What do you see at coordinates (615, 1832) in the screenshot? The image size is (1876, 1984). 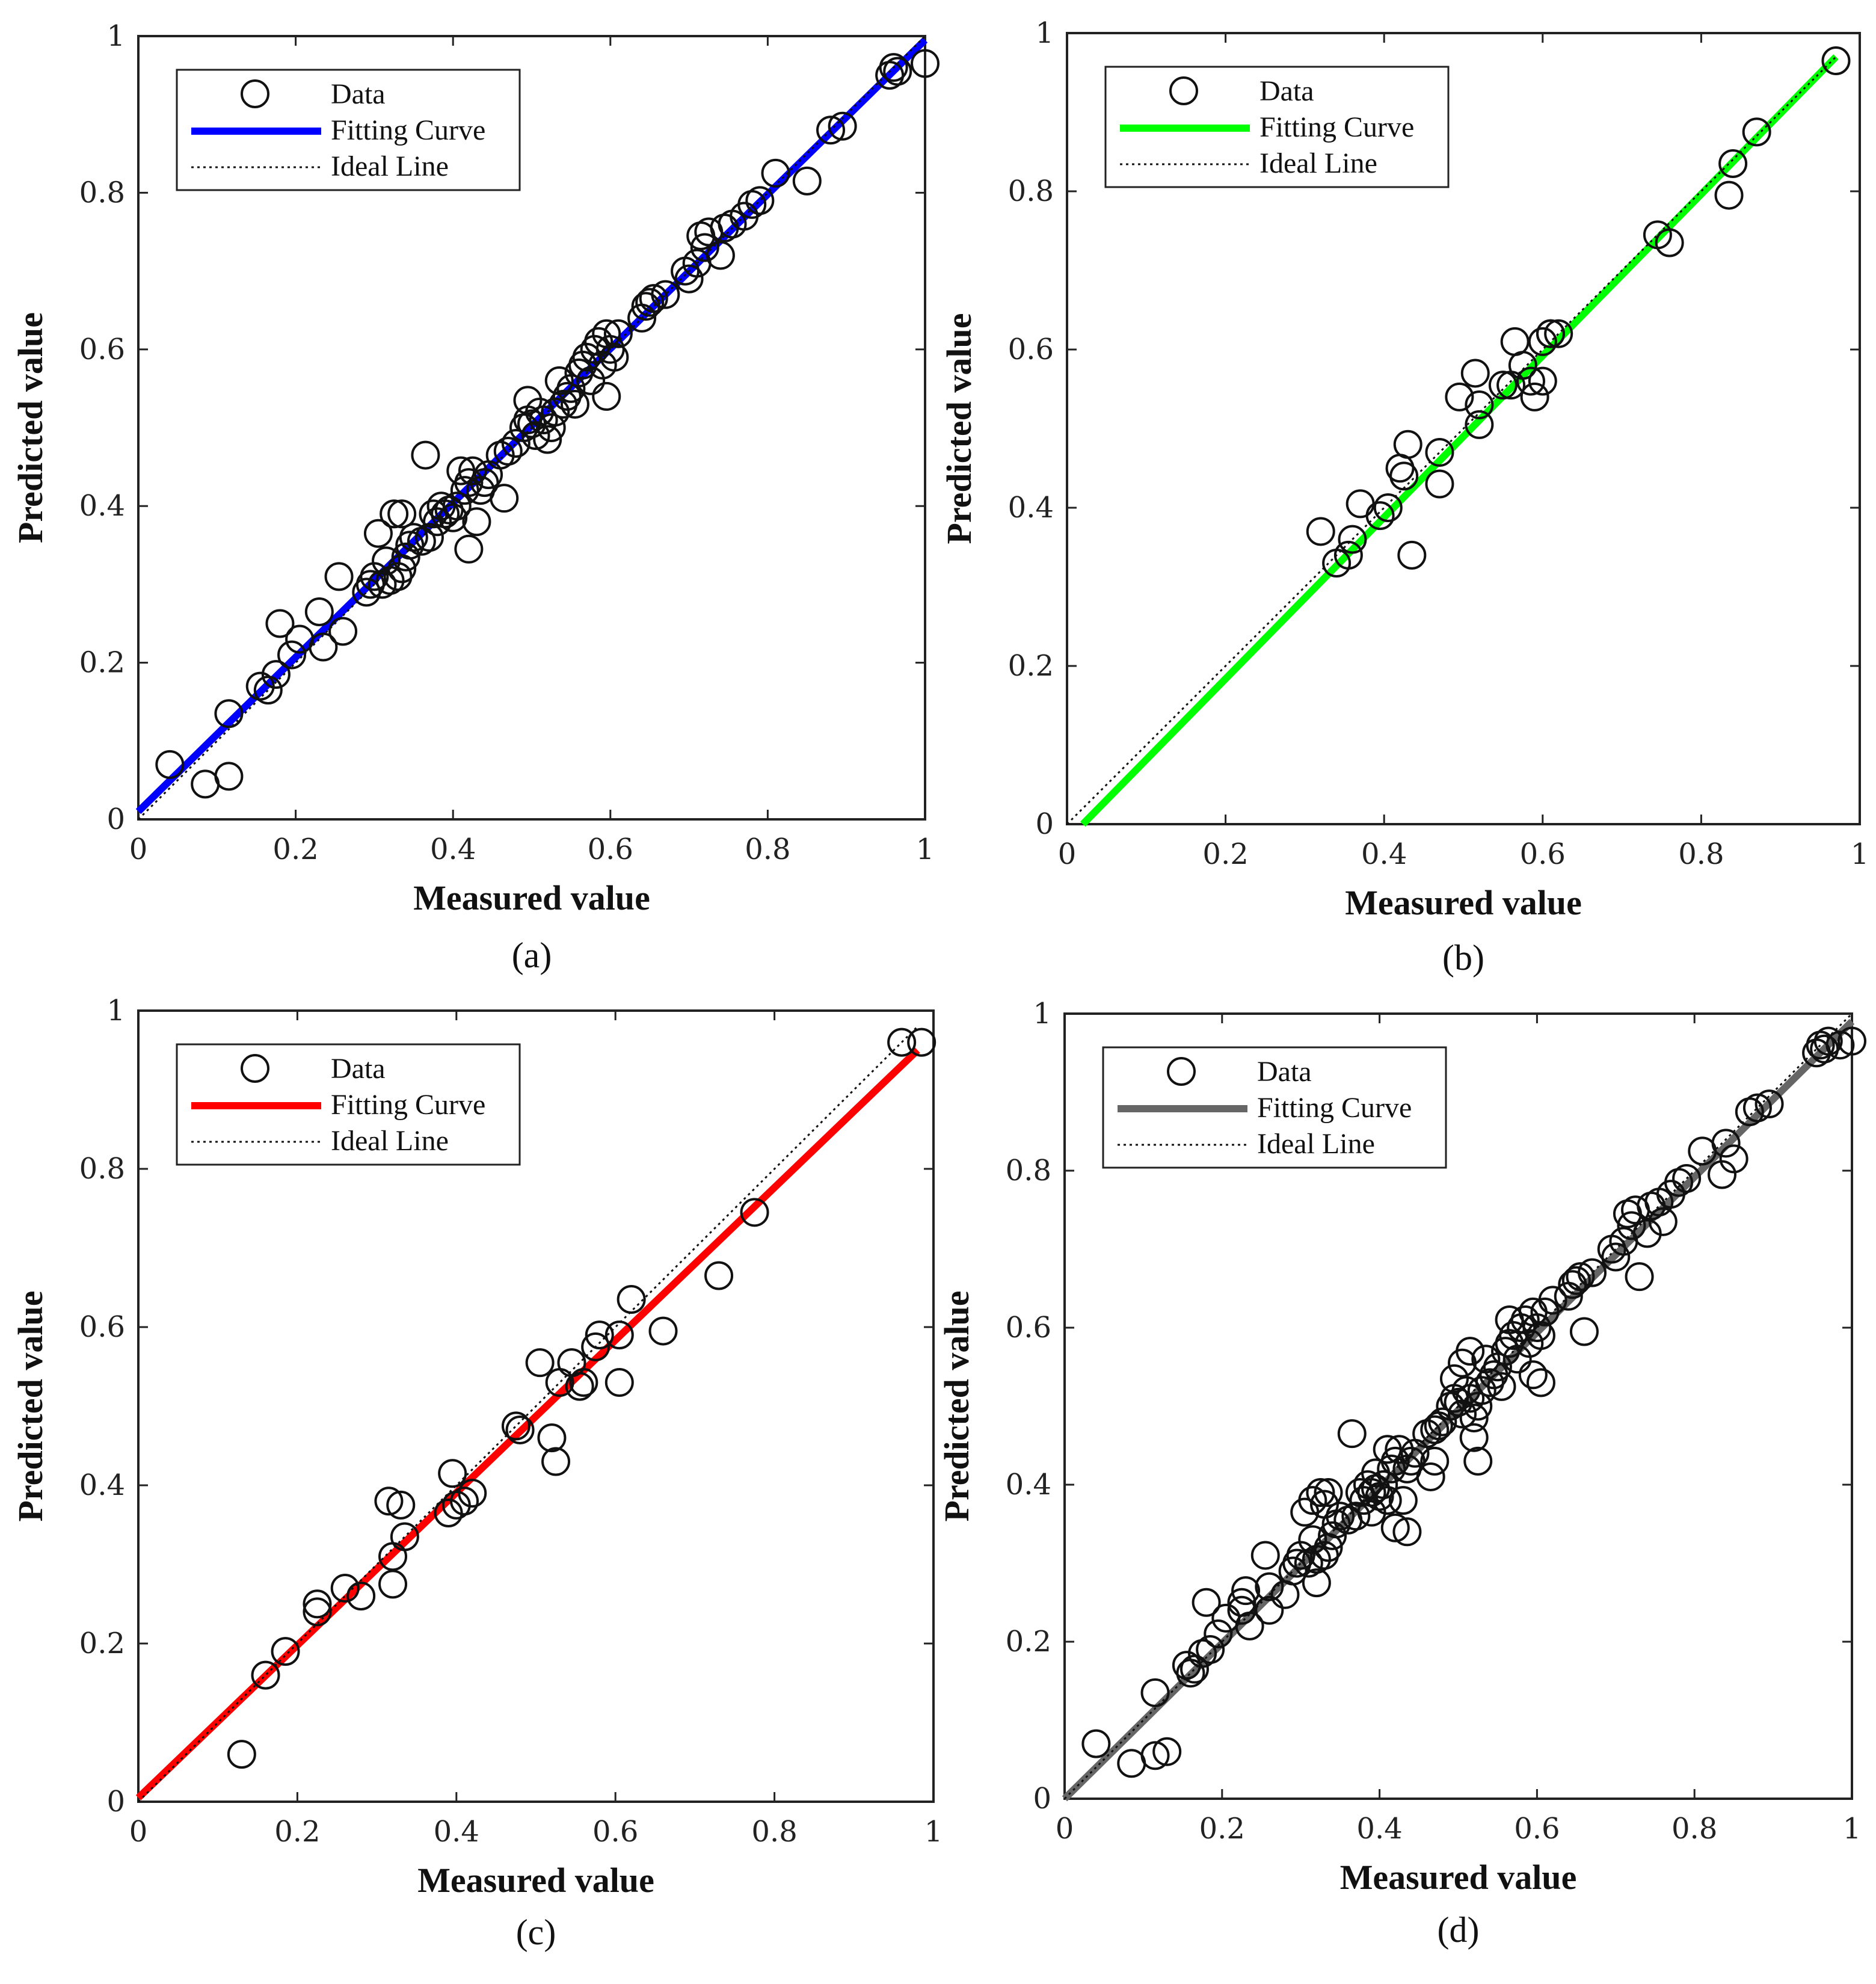 I see `x-tick-label: 0.6` at bounding box center [615, 1832].